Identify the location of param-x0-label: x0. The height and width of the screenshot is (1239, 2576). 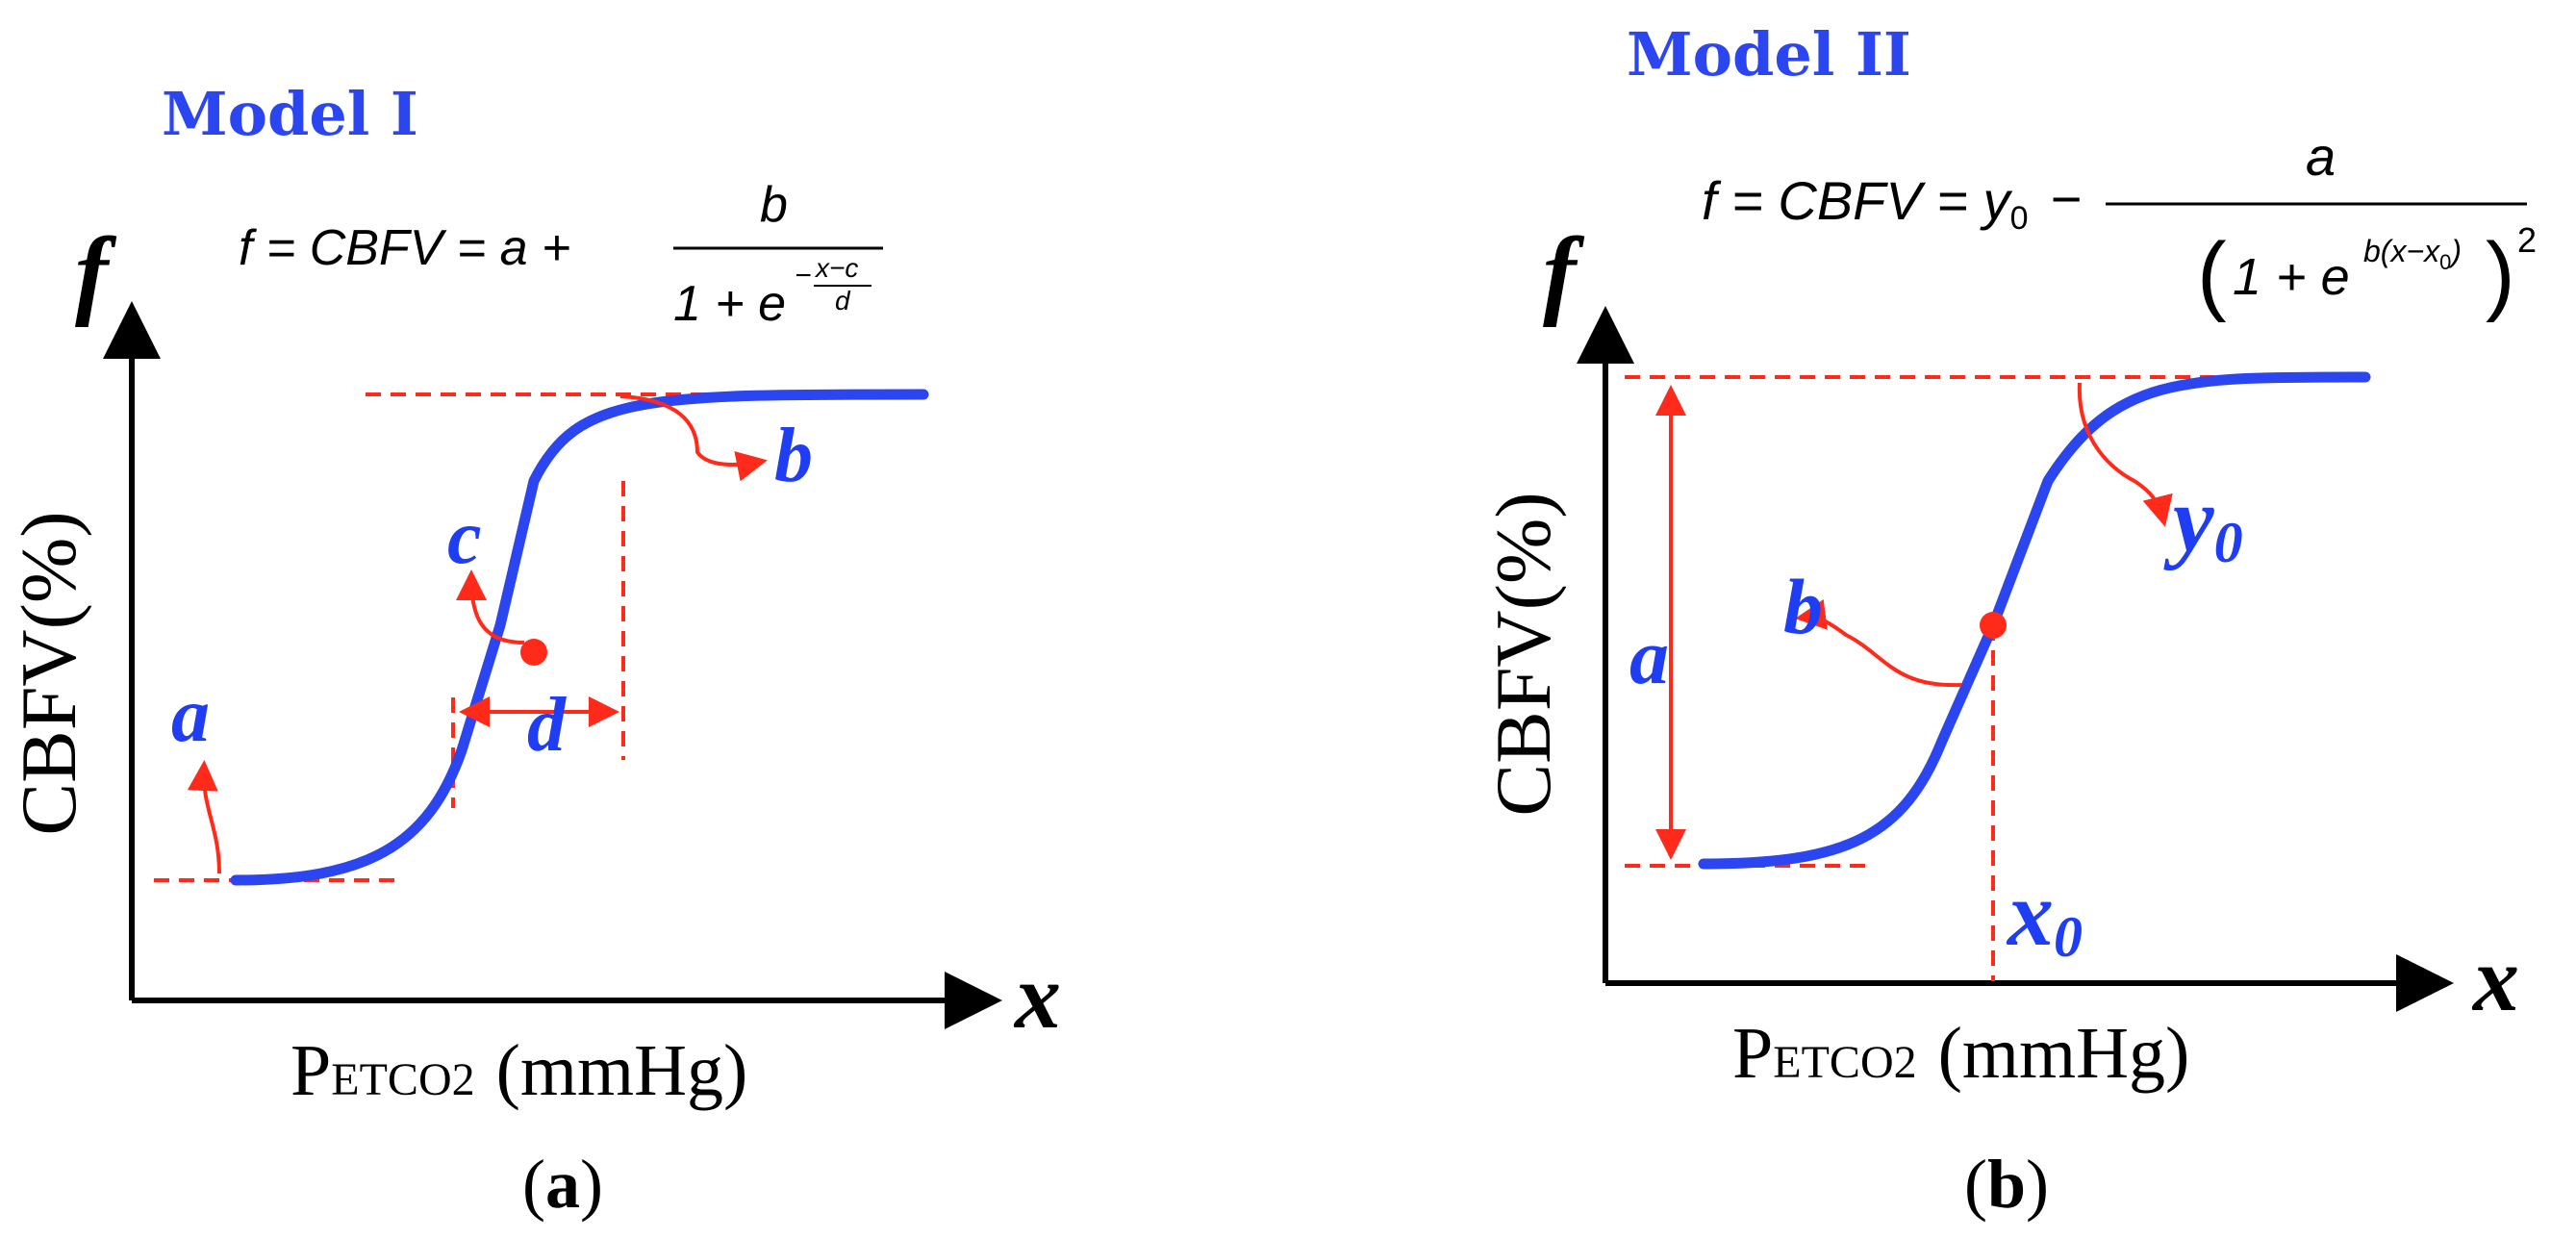
(2045, 915).